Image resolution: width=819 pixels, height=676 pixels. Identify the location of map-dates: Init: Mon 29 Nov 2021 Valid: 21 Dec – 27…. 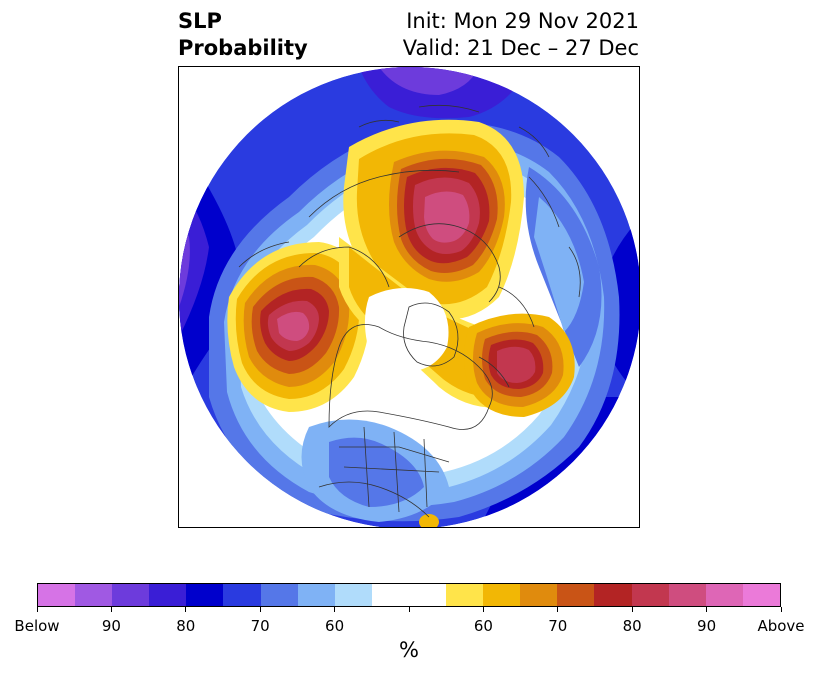
(521, 35).